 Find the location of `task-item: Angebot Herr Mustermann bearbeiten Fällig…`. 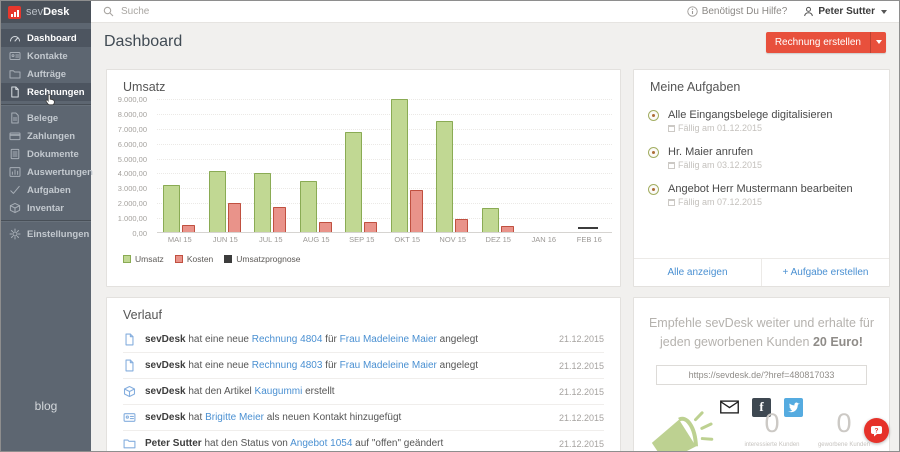

task-item: Angebot Herr Mustermann bearbeiten Fällig… is located at coordinates (761, 194).